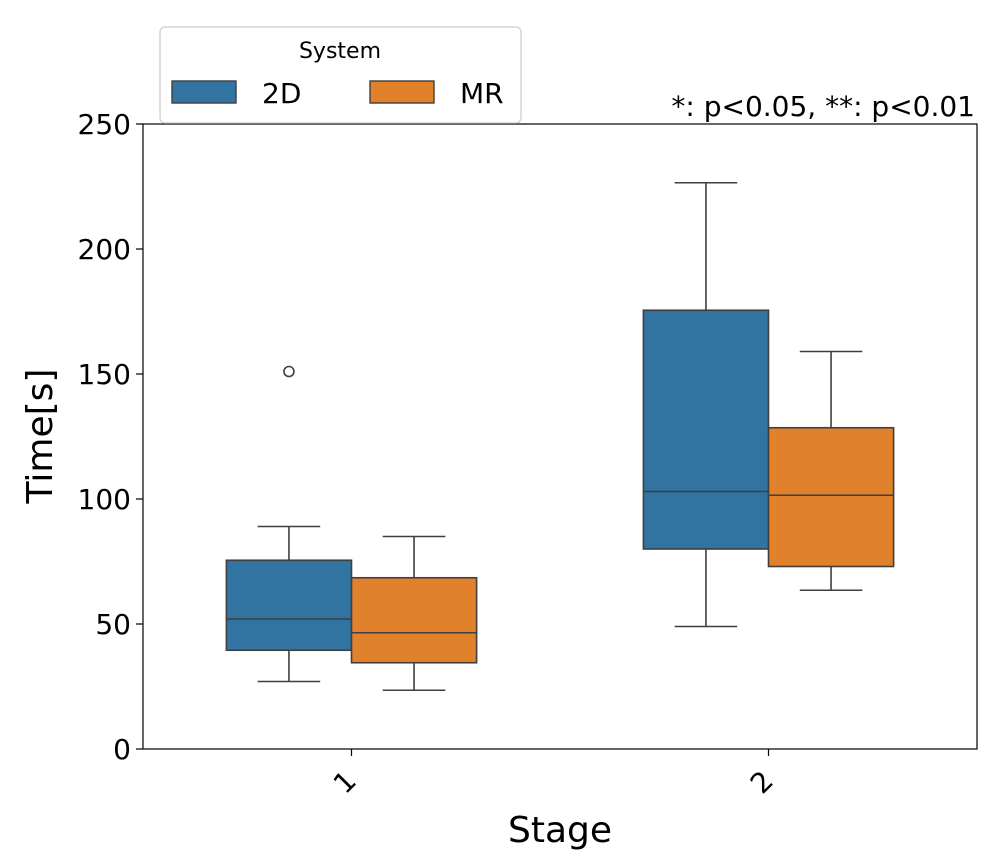 This screenshot has height=868, width=996. Describe the element at coordinates (204, 92) in the screenshot. I see `legend-swatch-2D` at that location.